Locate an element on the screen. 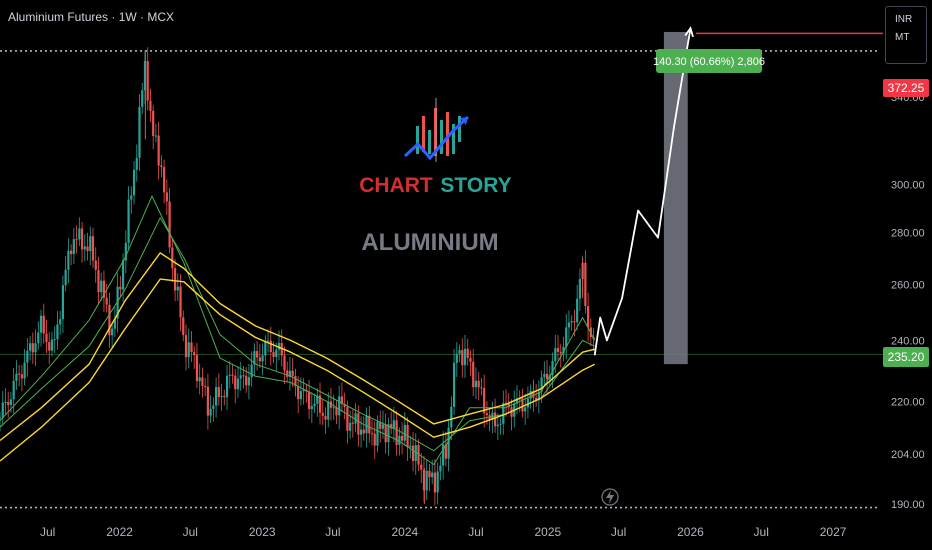  unit-label: MT is located at coordinates (902, 37).